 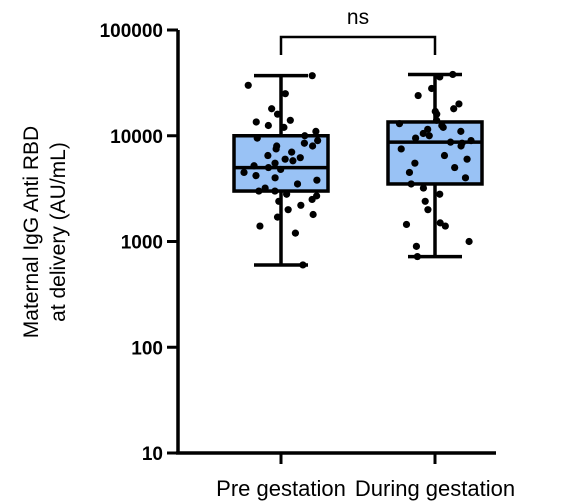 I want to click on y-tick-label: 100, so click(x=147, y=348).